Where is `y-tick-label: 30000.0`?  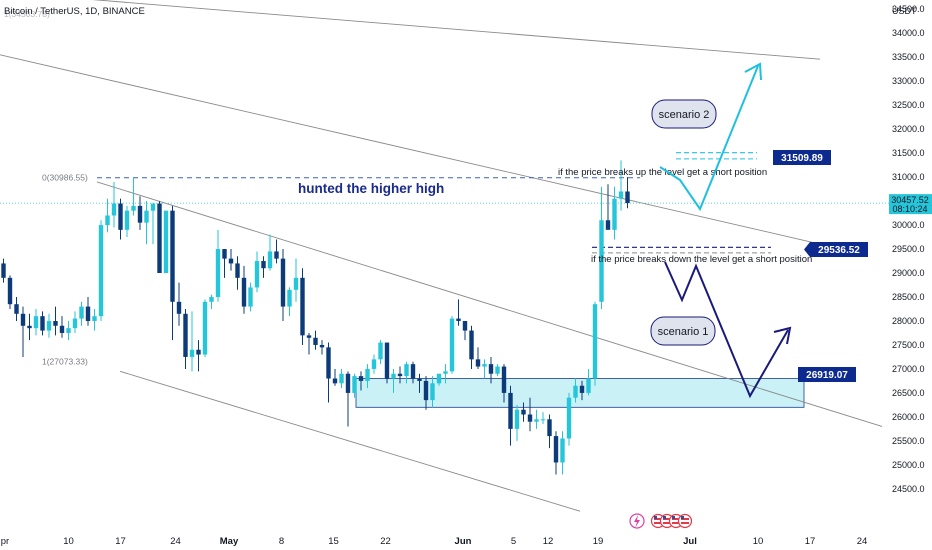
y-tick-label: 30000.0 is located at coordinates (908, 225).